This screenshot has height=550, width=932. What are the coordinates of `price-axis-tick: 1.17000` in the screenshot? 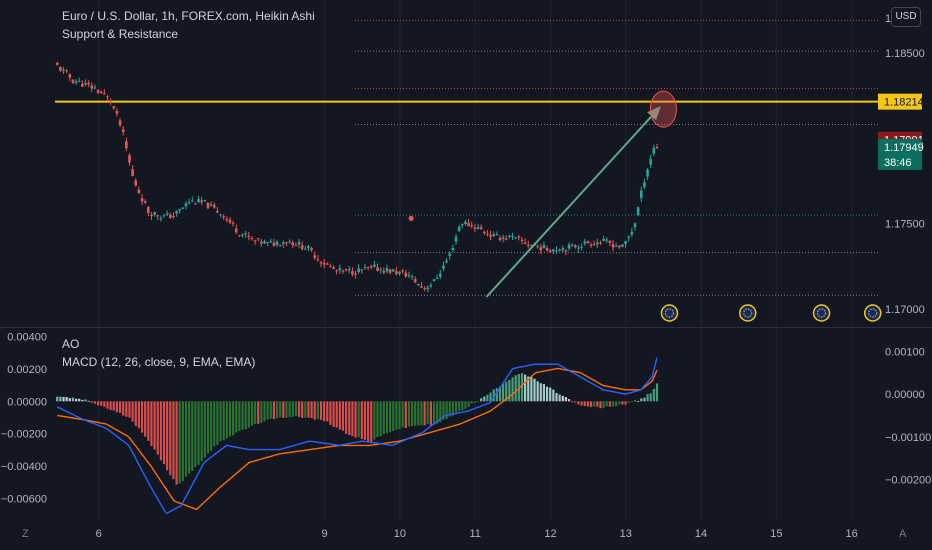 It's located at (905, 310).